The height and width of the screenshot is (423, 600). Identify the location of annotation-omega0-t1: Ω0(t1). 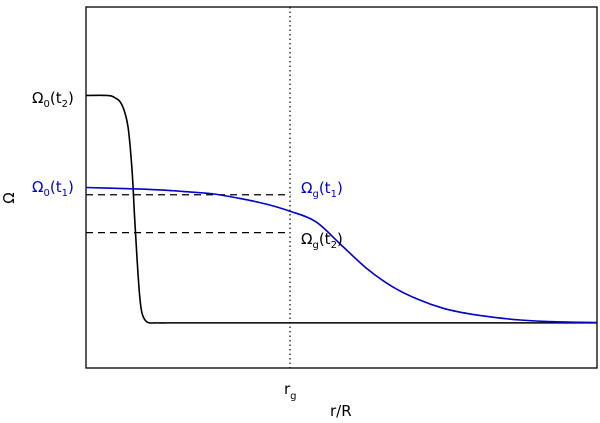
(53, 188).